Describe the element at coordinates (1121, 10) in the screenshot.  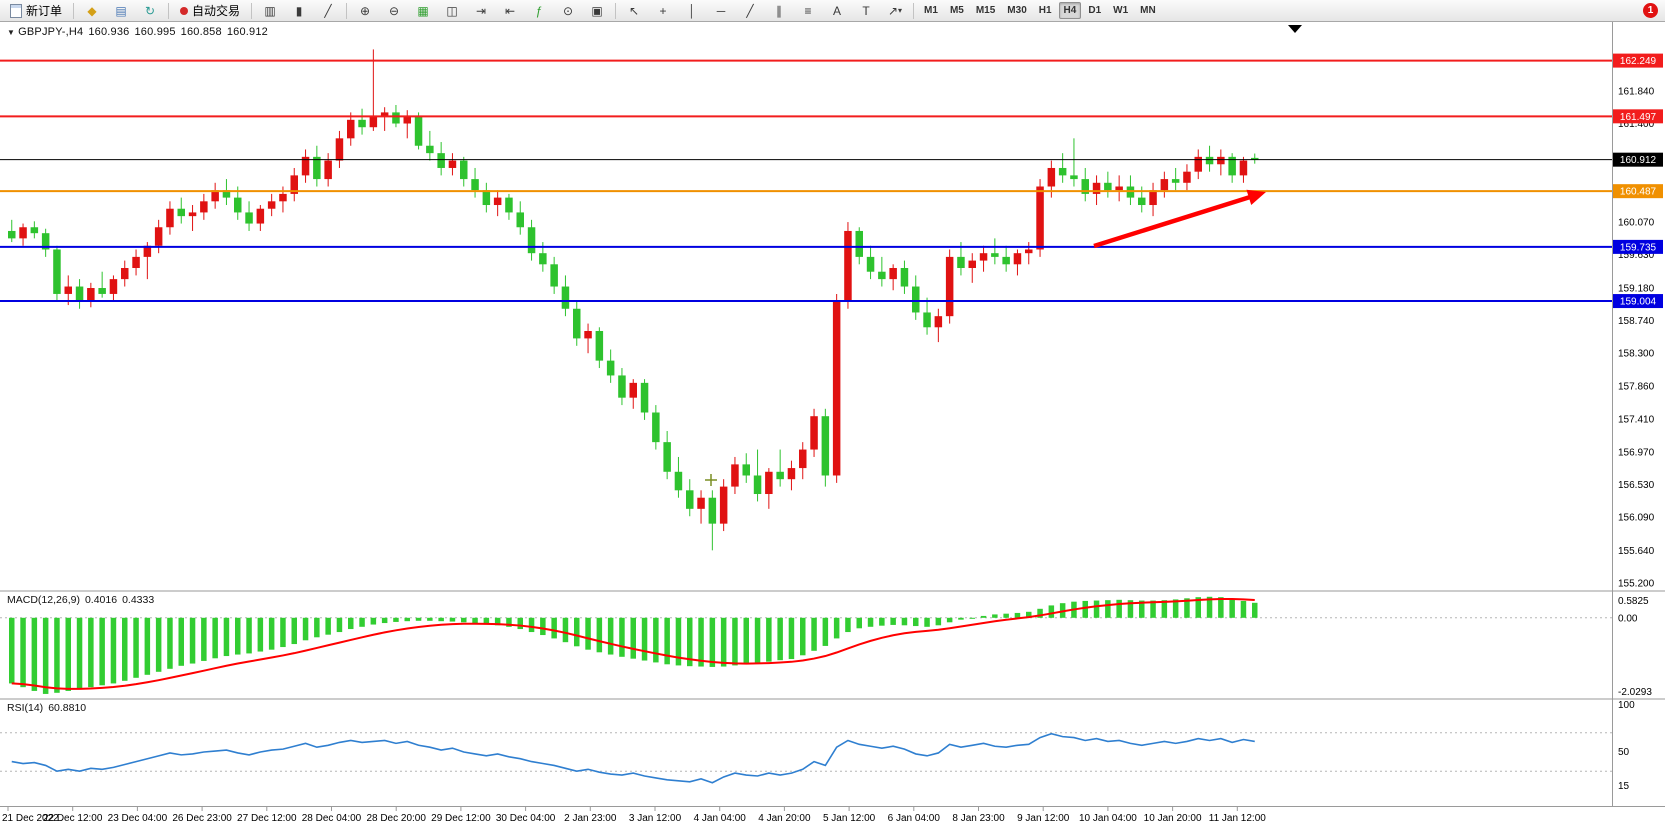
I see `timeframe-button-W1: W1` at that location.